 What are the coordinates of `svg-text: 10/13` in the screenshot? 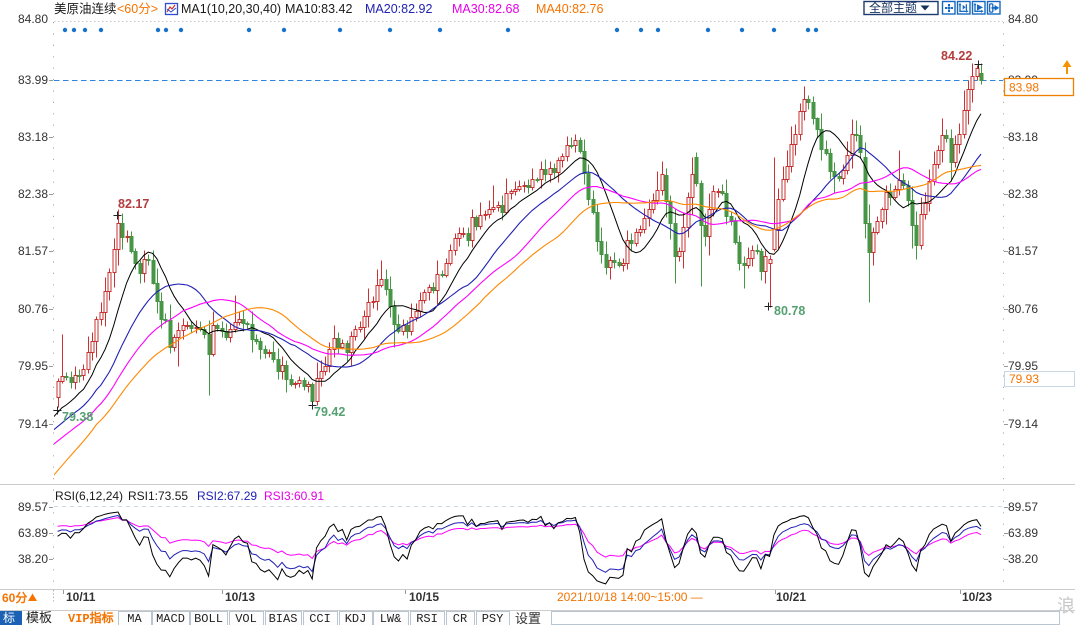 It's located at (240, 597).